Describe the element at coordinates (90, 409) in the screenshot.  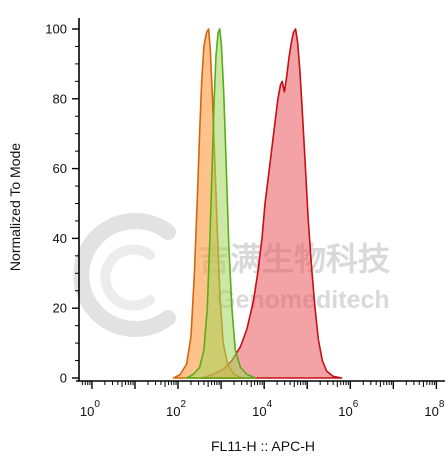
I see `x-tick-label: 10⁰` at that location.